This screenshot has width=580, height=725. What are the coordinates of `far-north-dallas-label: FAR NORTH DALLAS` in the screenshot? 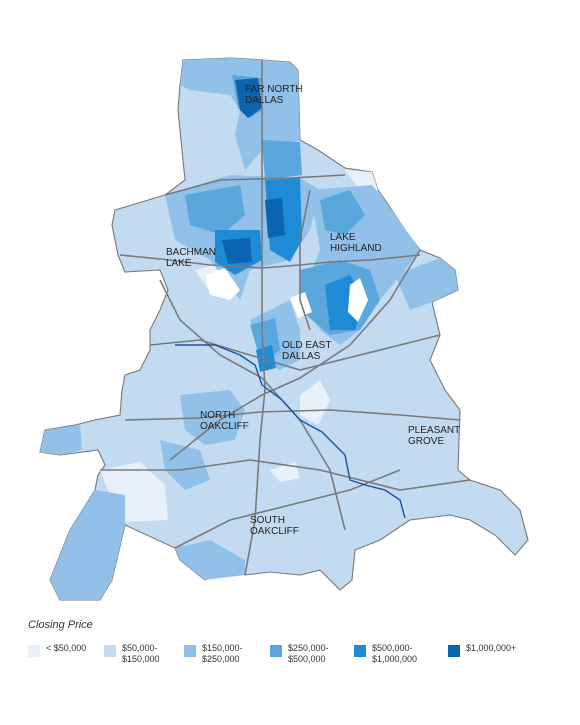 It's located at (275, 95).